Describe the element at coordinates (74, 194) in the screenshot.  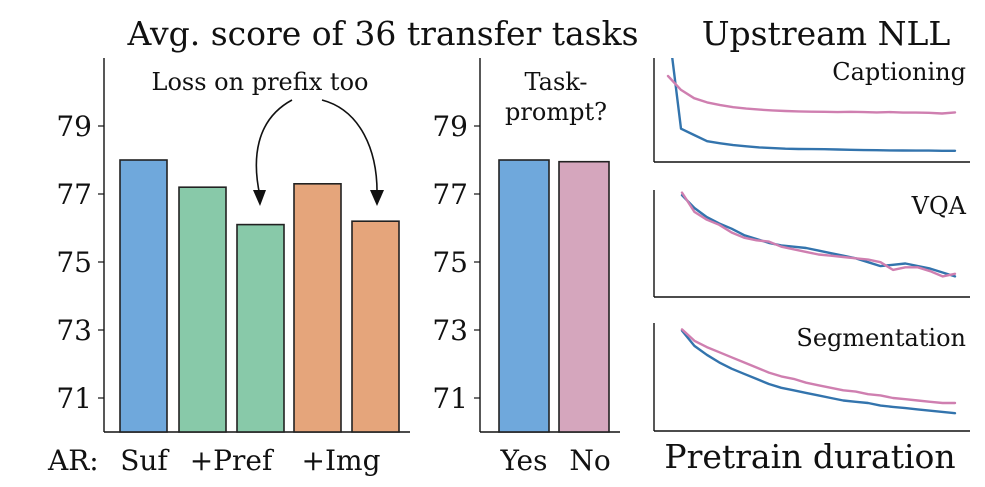
I see `ar-ytick-label-77: 77` at that location.